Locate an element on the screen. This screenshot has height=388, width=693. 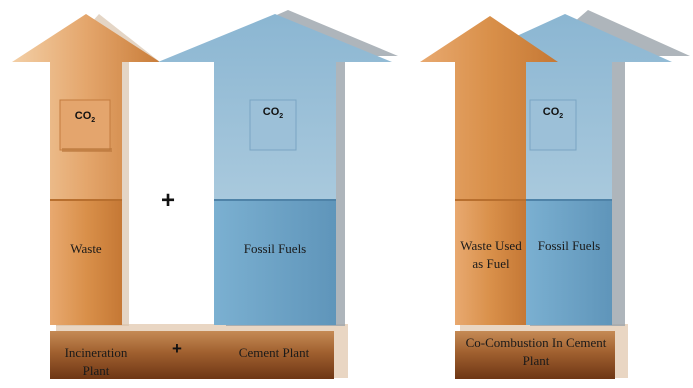
co2-tile-center is located at coordinates (273, 125).